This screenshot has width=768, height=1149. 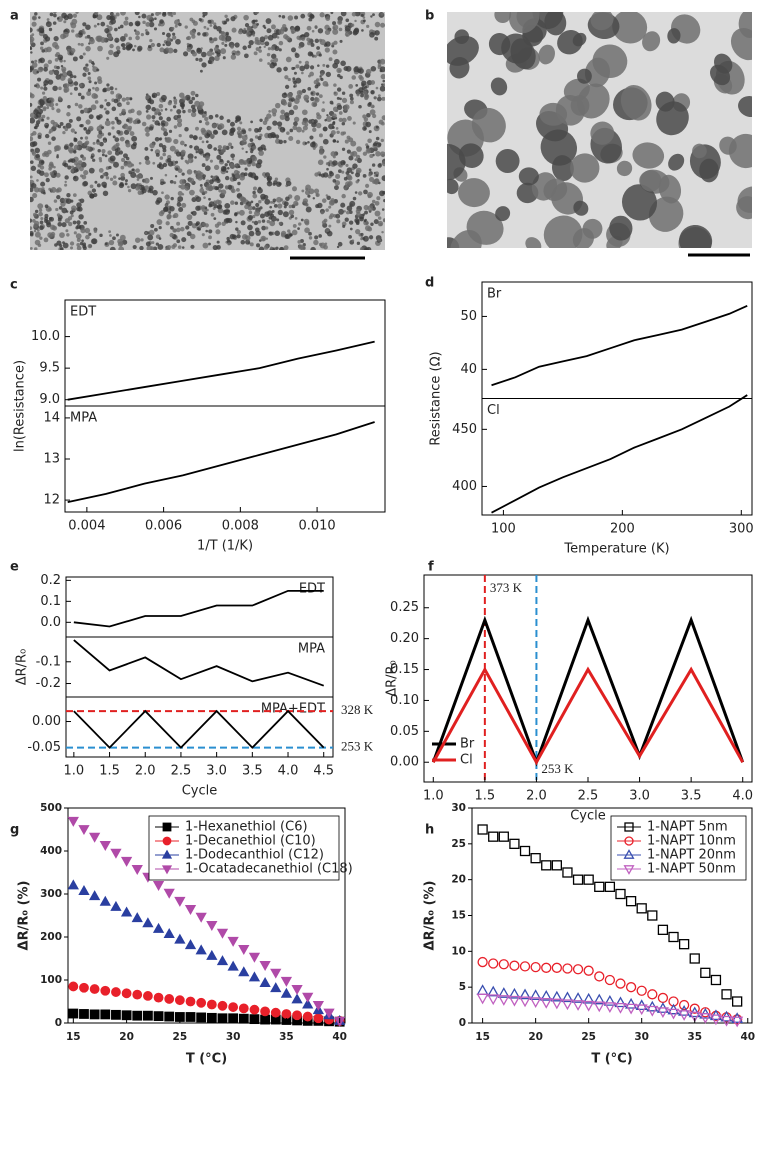 What do you see at coordinates (404, 700) in the screenshot?
I see `y-tick-label: 0.10` at bounding box center [404, 700].